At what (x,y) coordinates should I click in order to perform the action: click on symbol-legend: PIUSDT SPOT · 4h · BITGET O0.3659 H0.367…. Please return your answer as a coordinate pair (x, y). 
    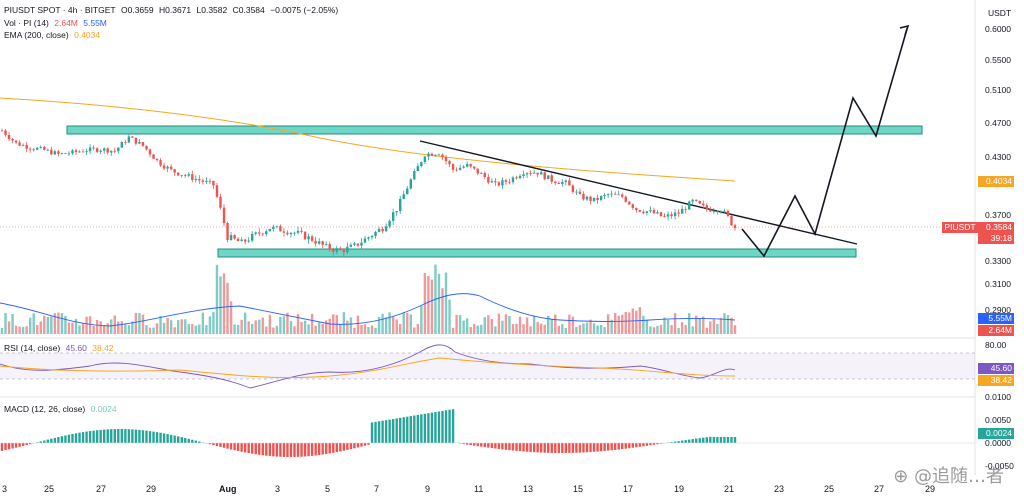
    Looking at the image, I should click on (172, 10).